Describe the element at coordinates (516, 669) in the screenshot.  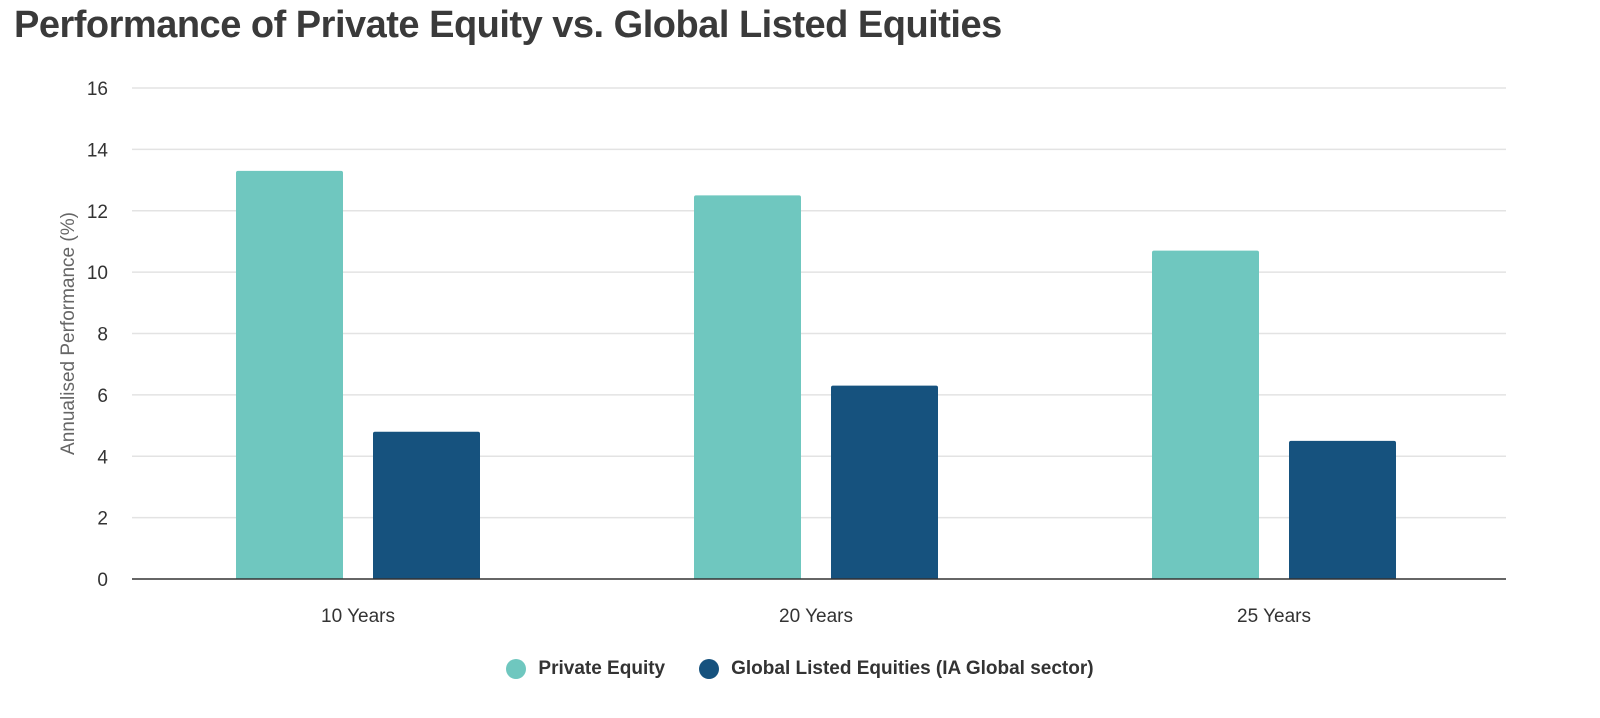
I see `legend-swatch-private-equity` at that location.